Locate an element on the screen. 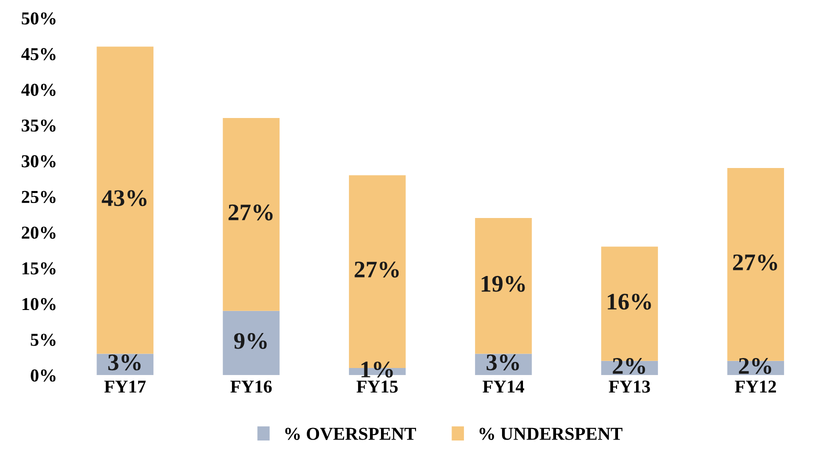  x-tick-label: FY16 is located at coordinates (251, 386).